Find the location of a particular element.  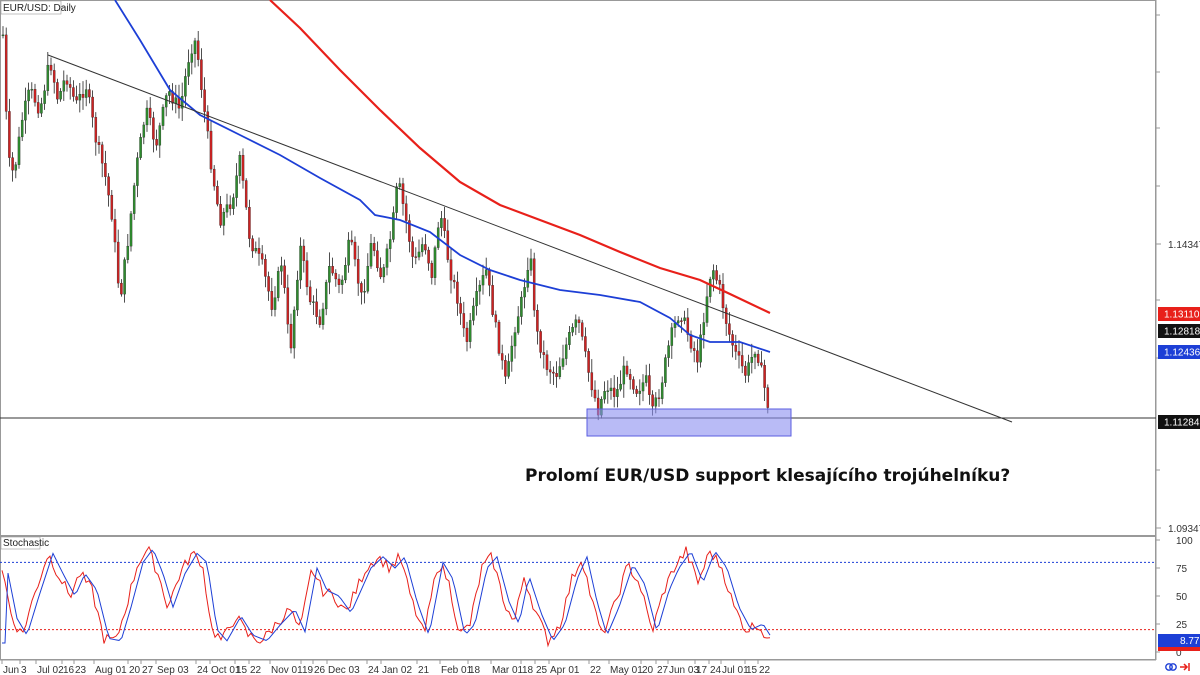

x-tick-label: 25 is located at coordinates (542, 670).